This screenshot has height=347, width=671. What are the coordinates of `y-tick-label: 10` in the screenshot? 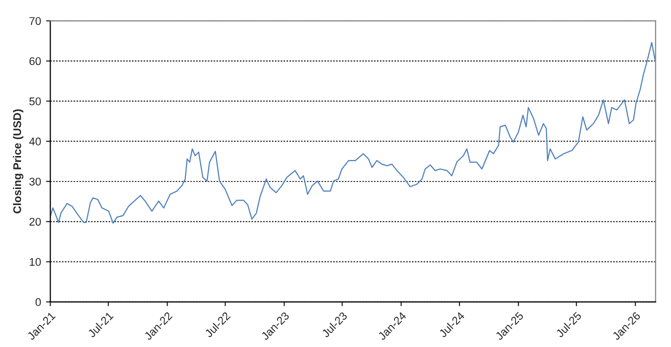 It's located at (35, 262).